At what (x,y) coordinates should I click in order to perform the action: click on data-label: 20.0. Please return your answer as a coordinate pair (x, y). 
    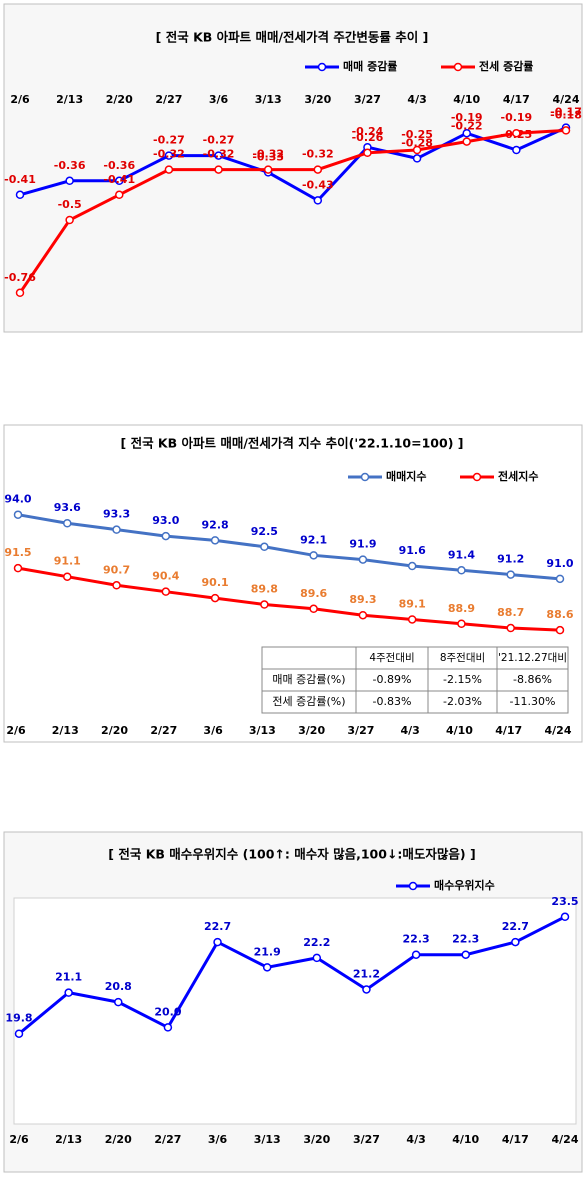
    Looking at the image, I should click on (167, 1011).